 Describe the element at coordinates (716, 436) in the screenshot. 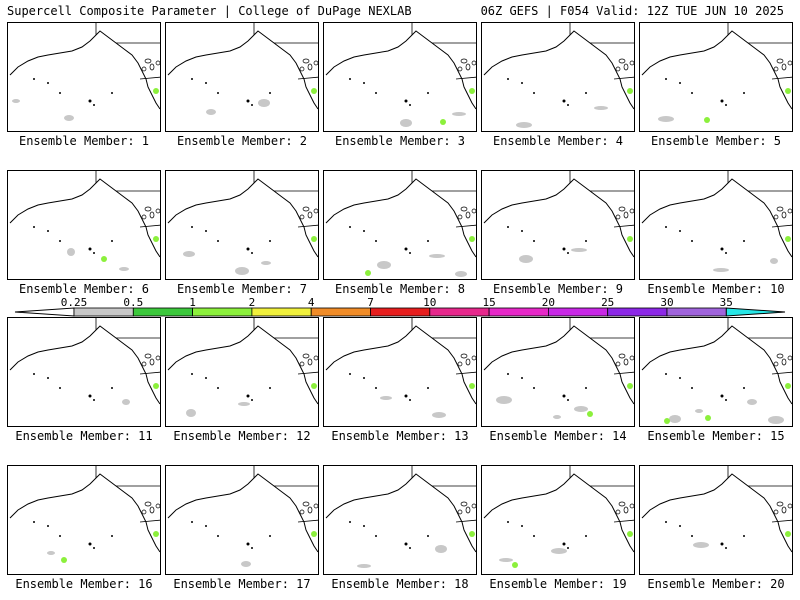

I see `ensemble-member-label: Ensemble Member: 15` at that location.